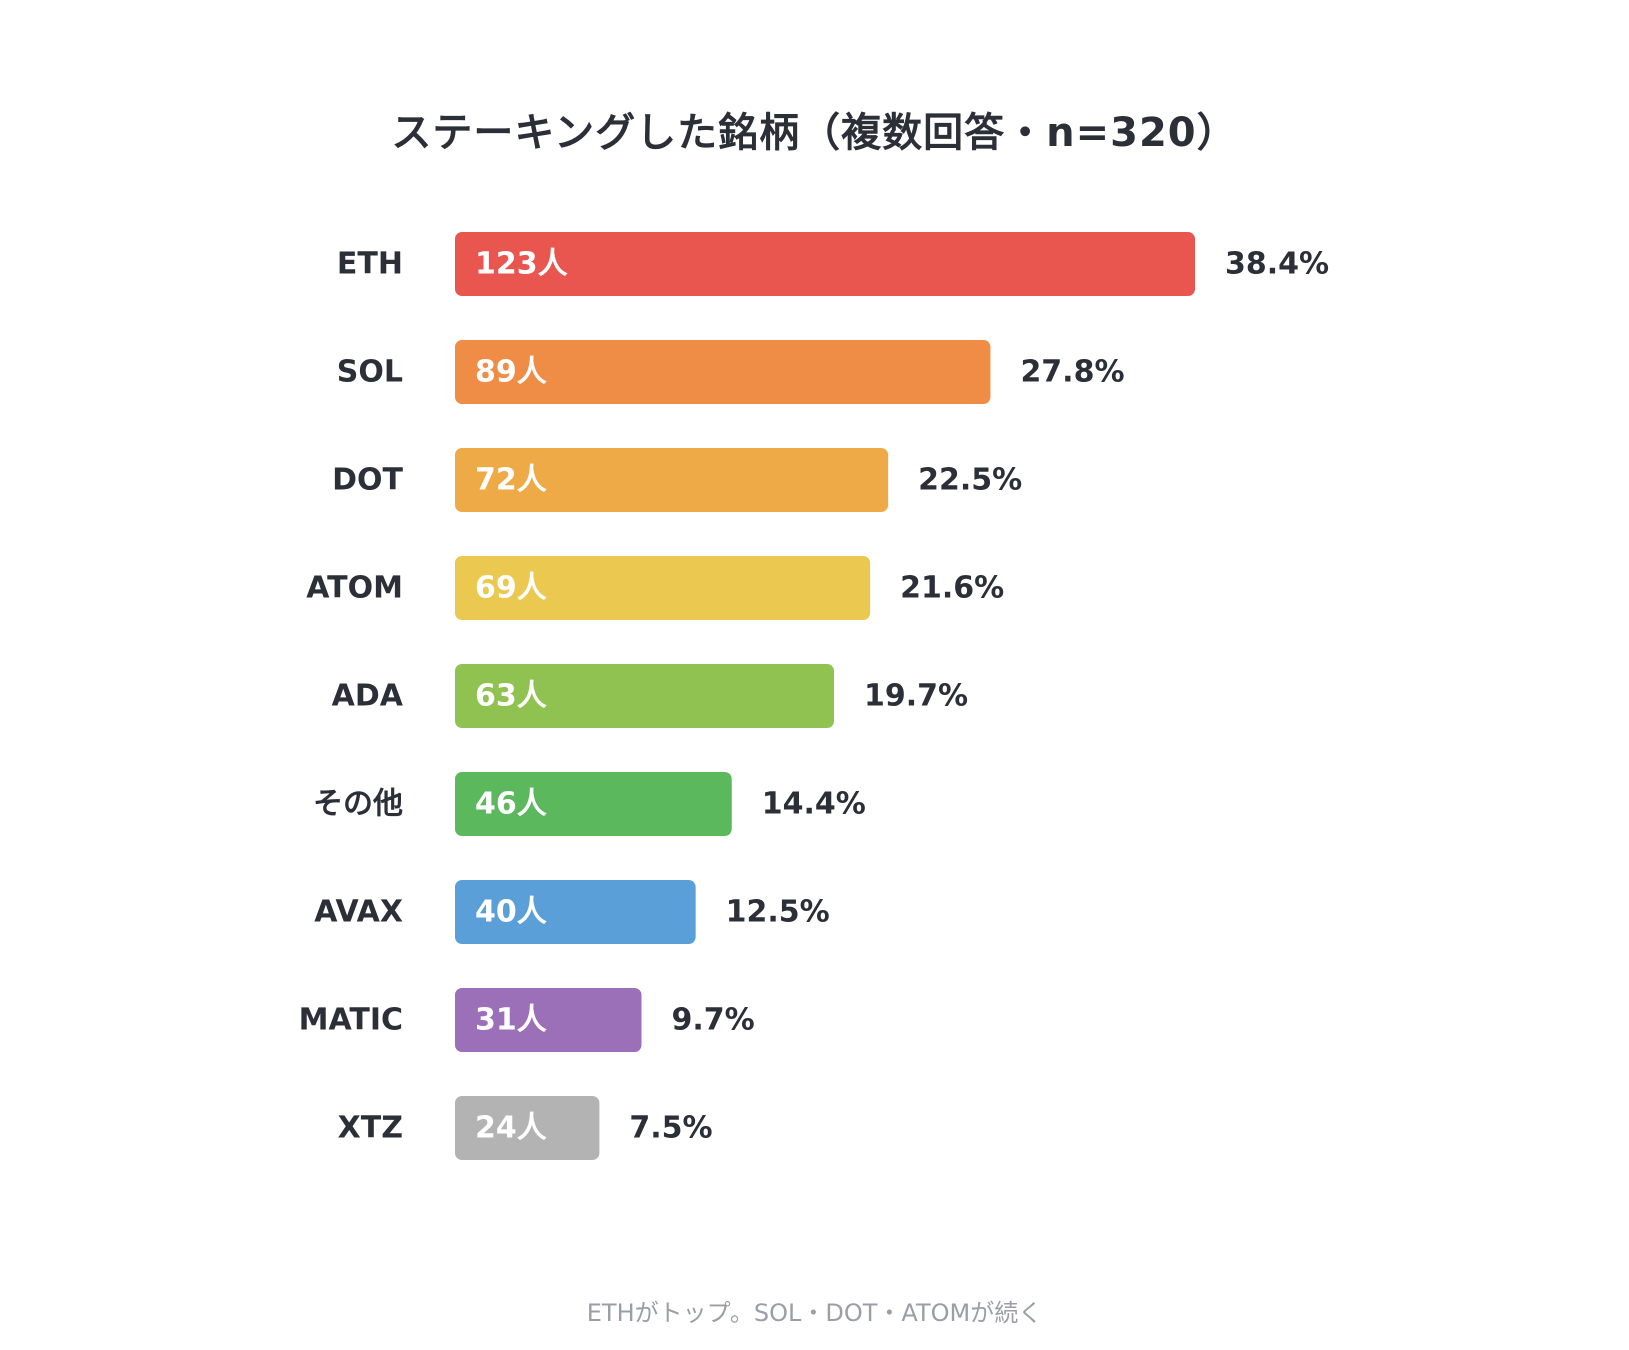 The width and height of the screenshot is (1629, 1350). What do you see at coordinates (511, 804) in the screenshot?
I see `bar-count-label: 46人` at bounding box center [511, 804].